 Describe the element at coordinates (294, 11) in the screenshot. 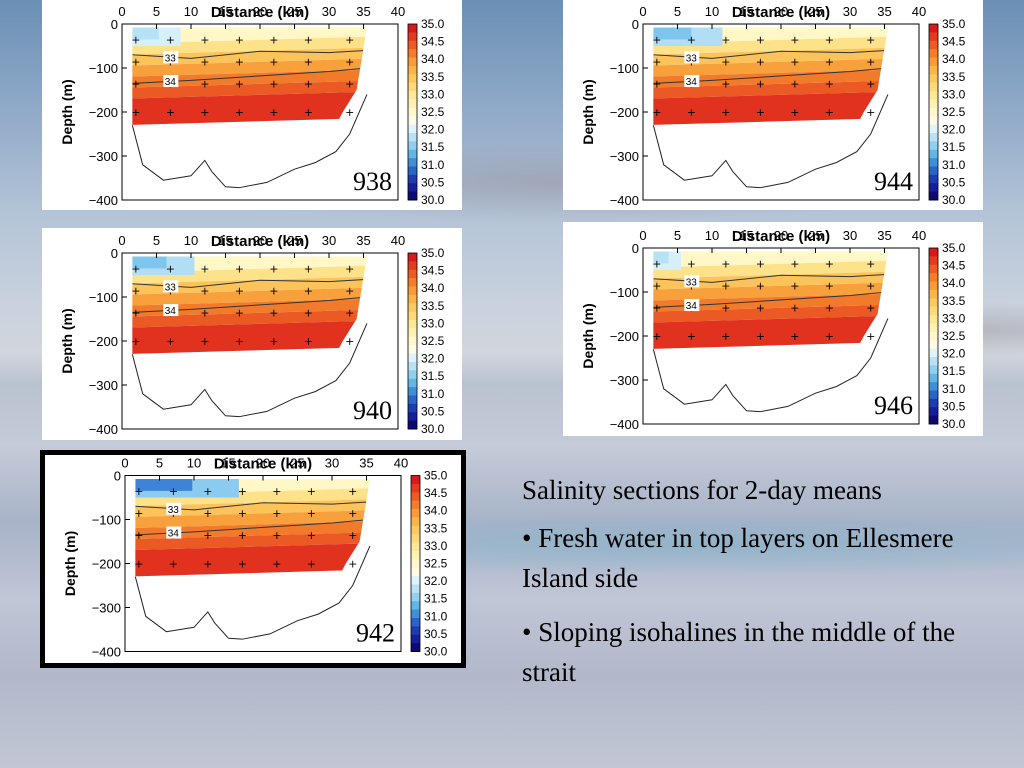

I see `x-tick-label: 25` at that location.